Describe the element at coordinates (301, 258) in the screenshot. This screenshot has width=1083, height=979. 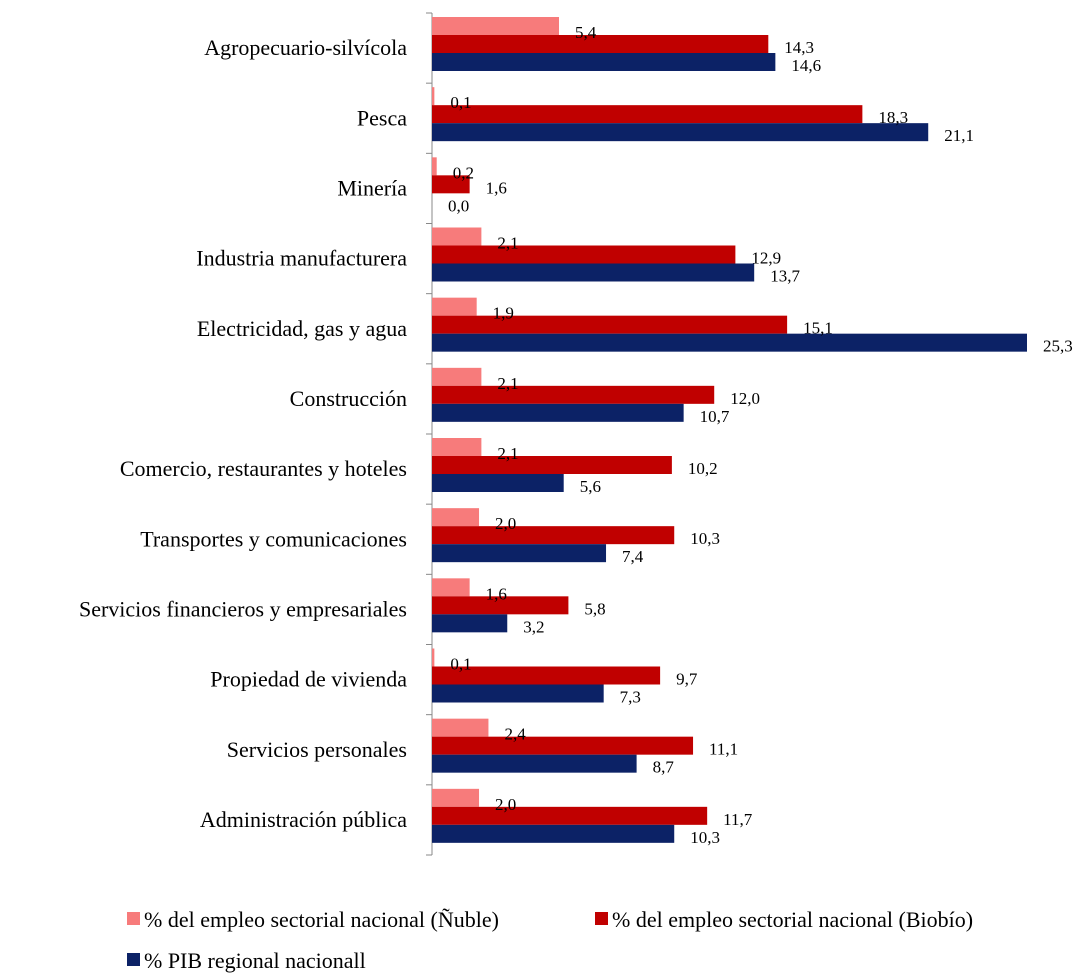
I see `category-label: Industria manufacturera` at that location.